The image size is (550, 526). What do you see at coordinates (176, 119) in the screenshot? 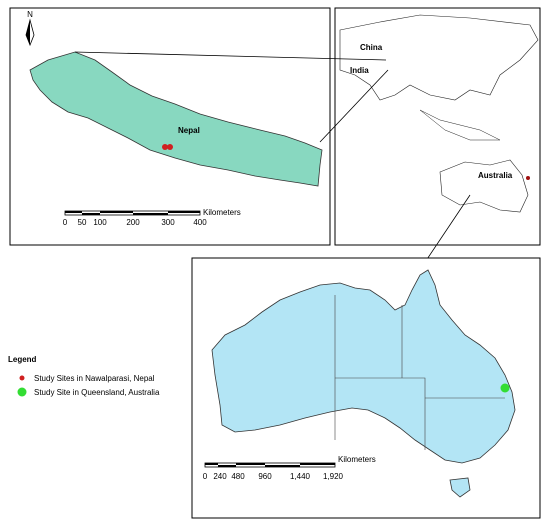
I see `nepal-shape` at bounding box center [176, 119].